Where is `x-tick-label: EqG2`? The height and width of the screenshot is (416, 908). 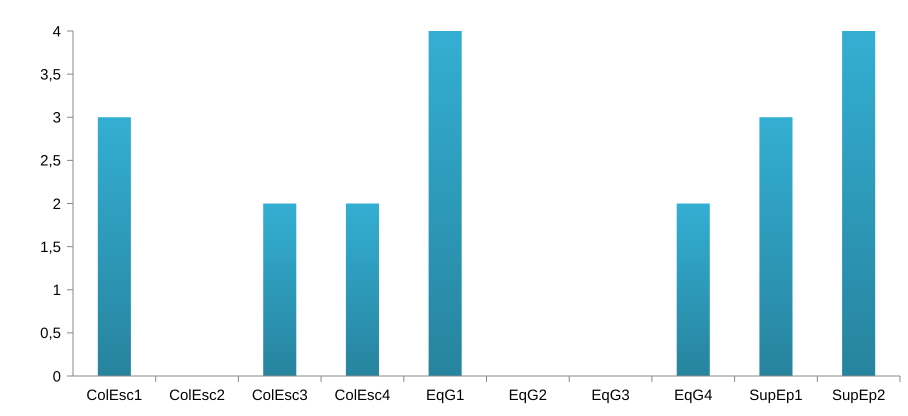 x-tick-label: EqG2 is located at coordinates (528, 395).